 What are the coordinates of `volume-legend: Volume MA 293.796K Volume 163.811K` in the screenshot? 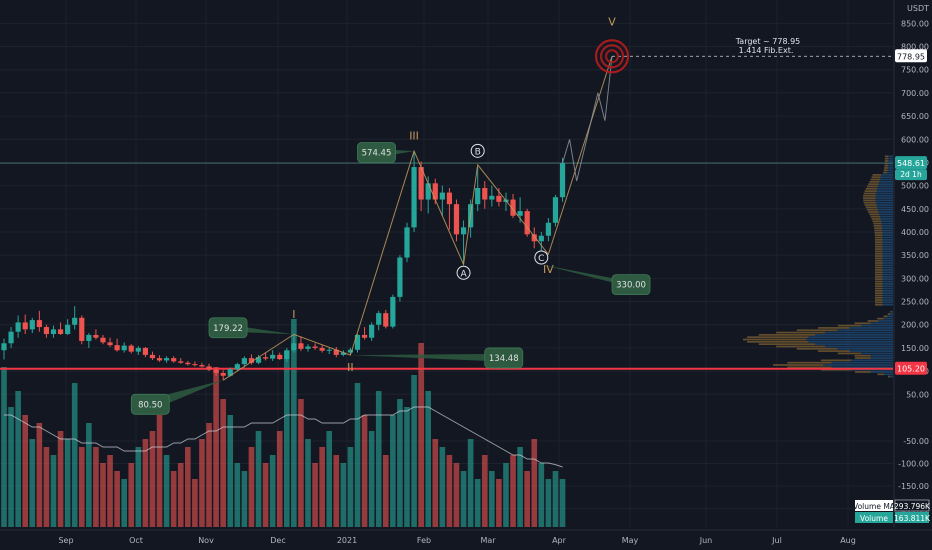 It's located at (892, 511).